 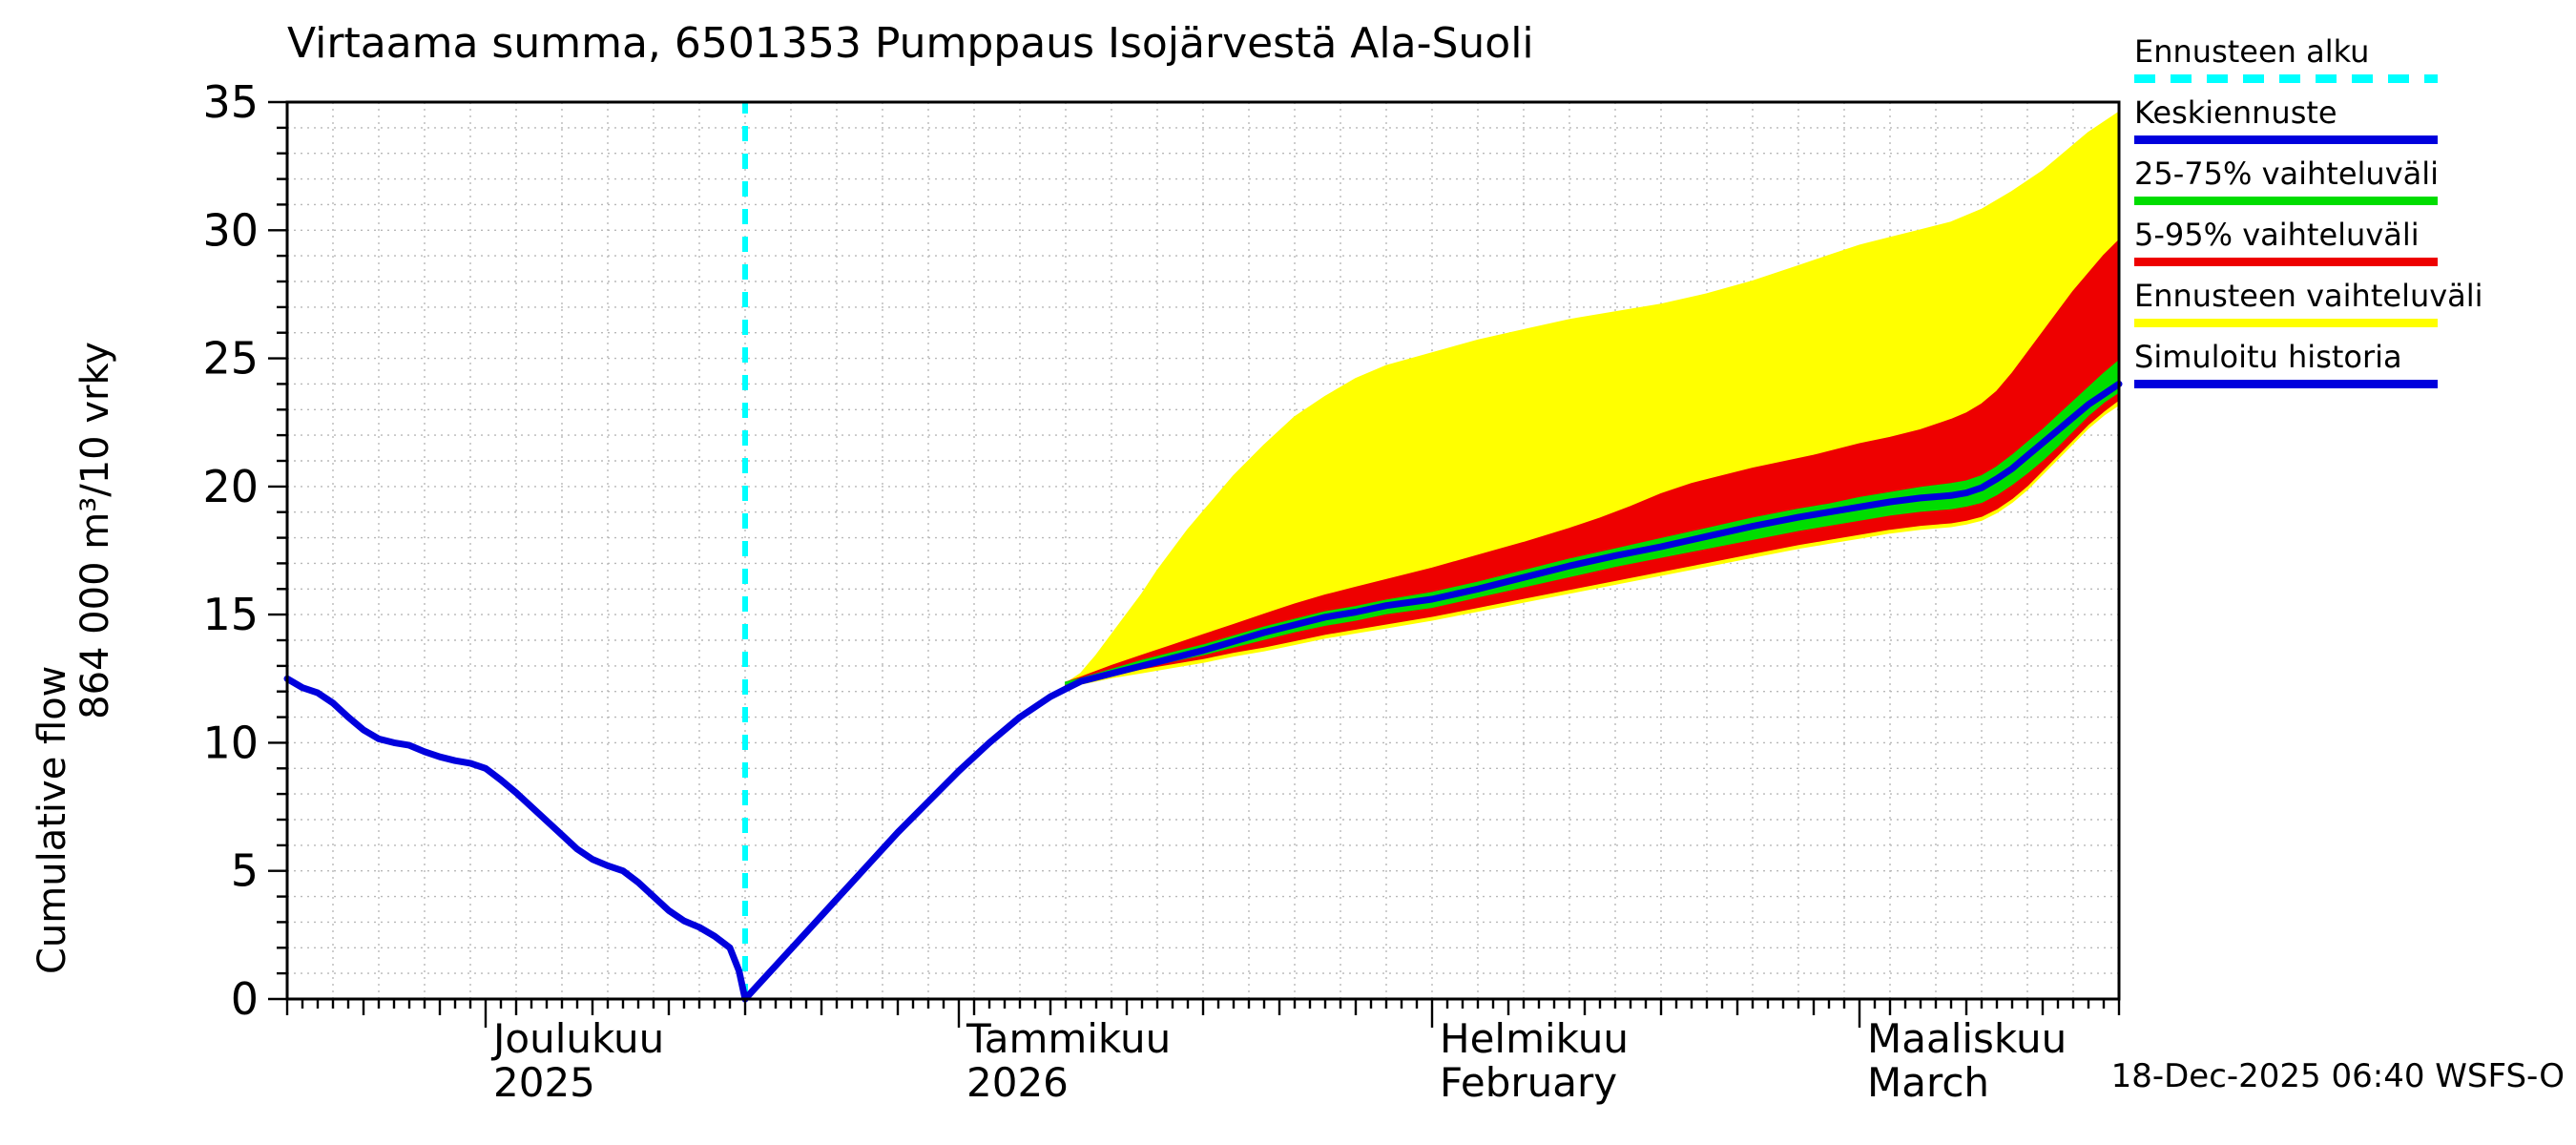 I want to click on y-tick-label: 5, so click(x=245, y=871).